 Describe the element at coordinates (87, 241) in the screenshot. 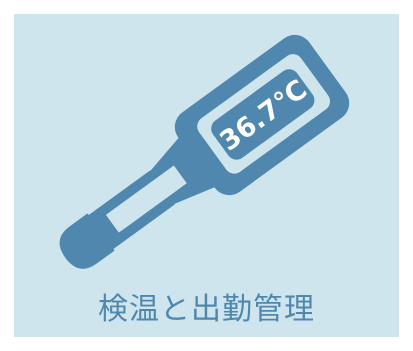

I see `thermometer-tip` at that location.